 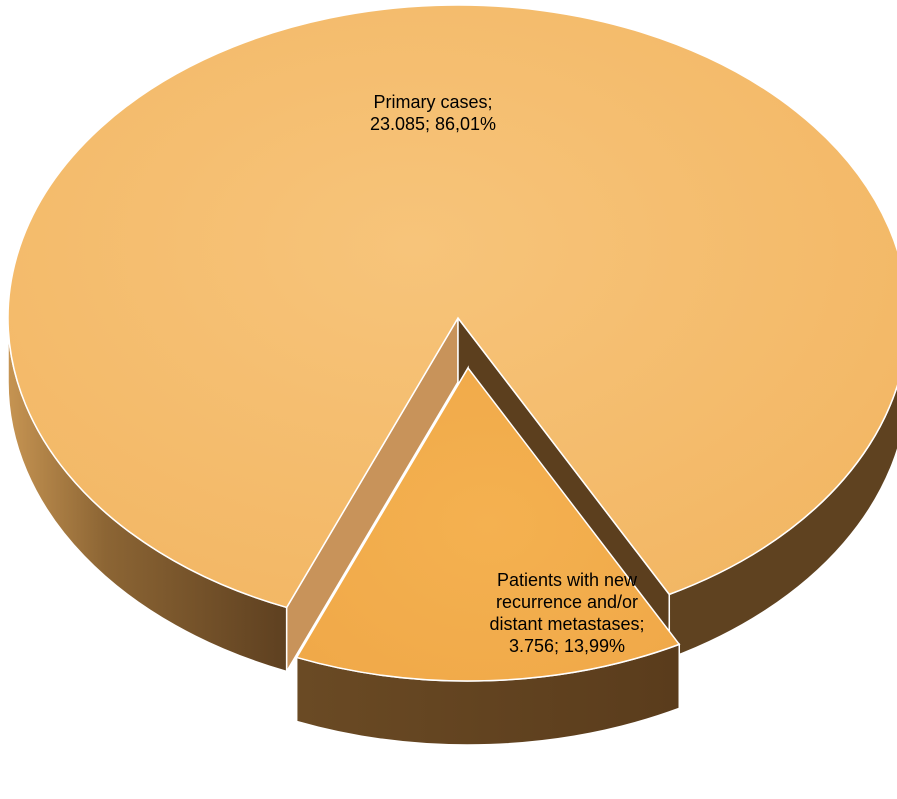 I want to click on data-label-line: 23.085; 86,01%, so click(x=433, y=124).